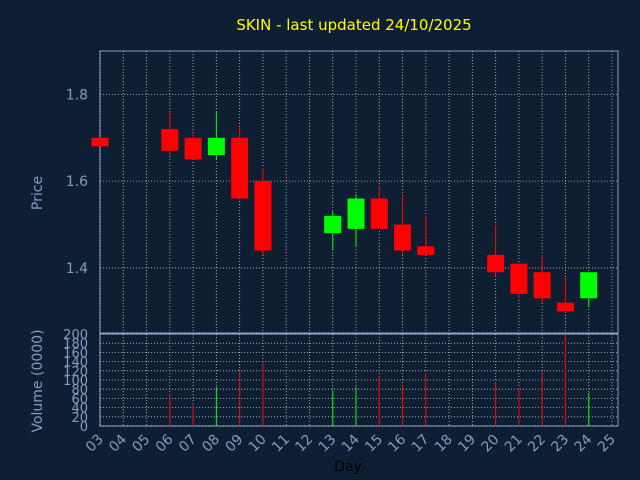 The width and height of the screenshot is (640, 480). Describe the element at coordinates (467, 444) in the screenshot. I see `x-tick-label: 19` at that location.